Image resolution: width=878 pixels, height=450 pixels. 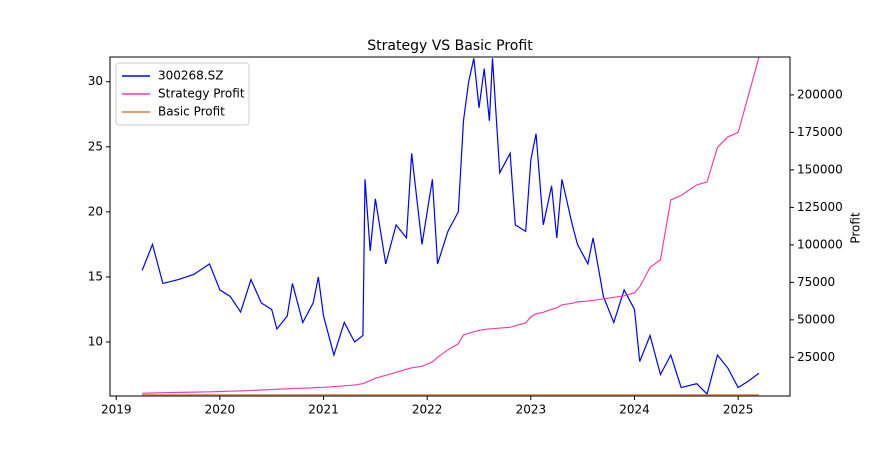 What do you see at coordinates (856, 228) in the screenshot?
I see `y2-axis-label: Profit` at bounding box center [856, 228].